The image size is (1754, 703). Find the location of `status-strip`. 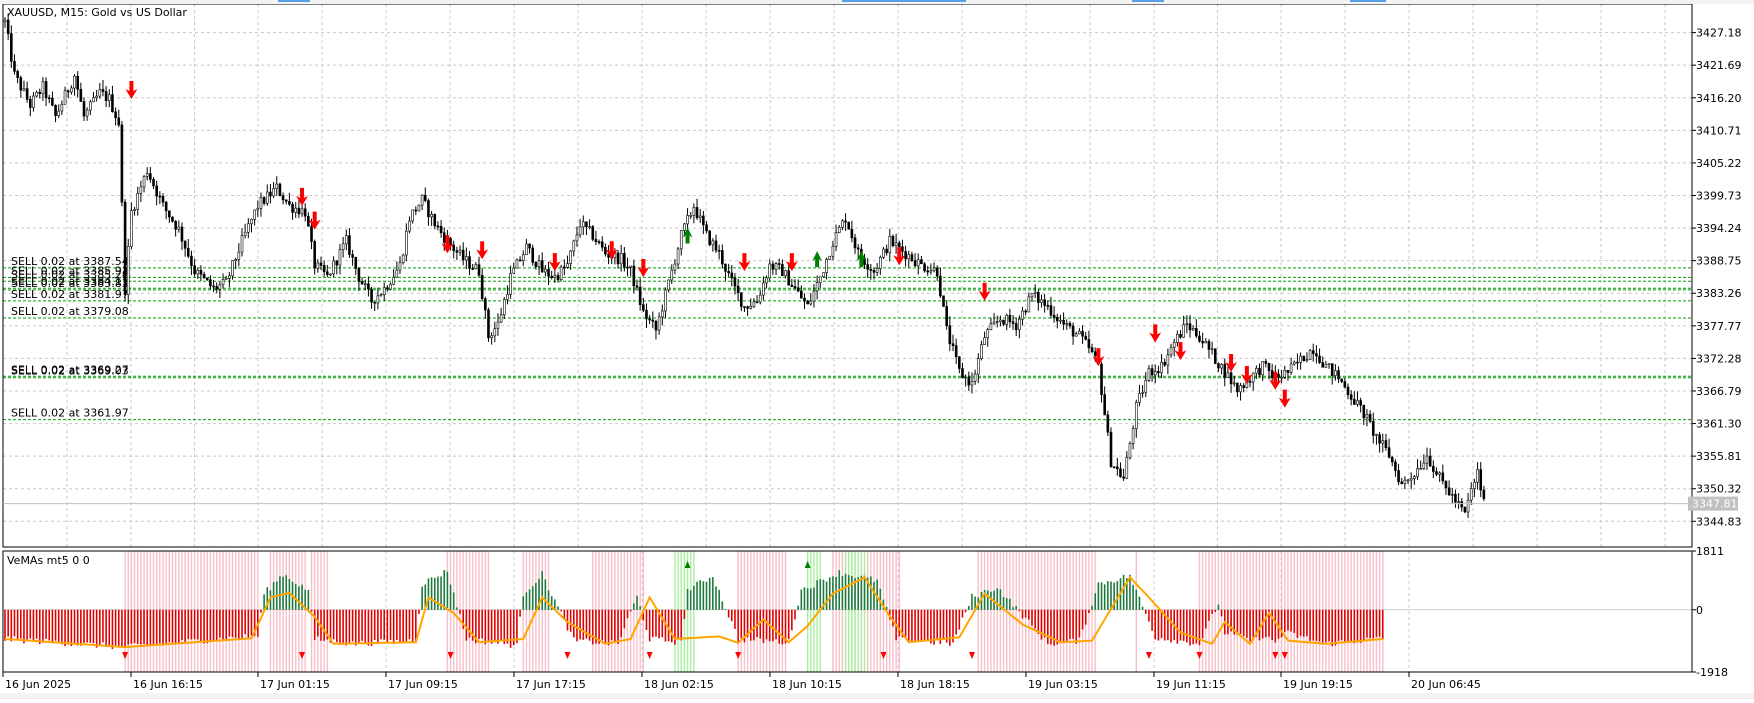

status-strip is located at coordinates (877, 696).